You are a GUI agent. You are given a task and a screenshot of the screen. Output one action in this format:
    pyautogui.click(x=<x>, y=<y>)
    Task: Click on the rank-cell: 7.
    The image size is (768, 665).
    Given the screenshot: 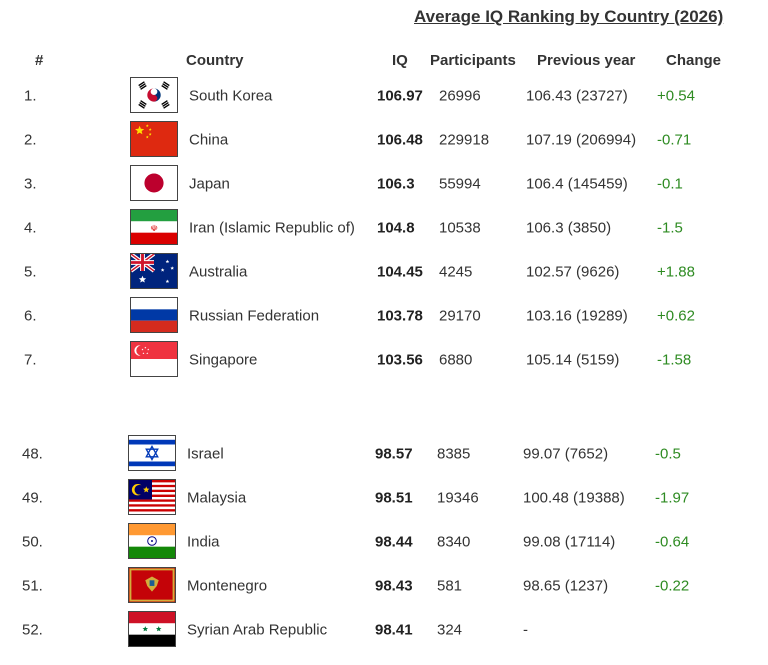 What is the action you would take?
    pyautogui.click(x=30, y=360)
    